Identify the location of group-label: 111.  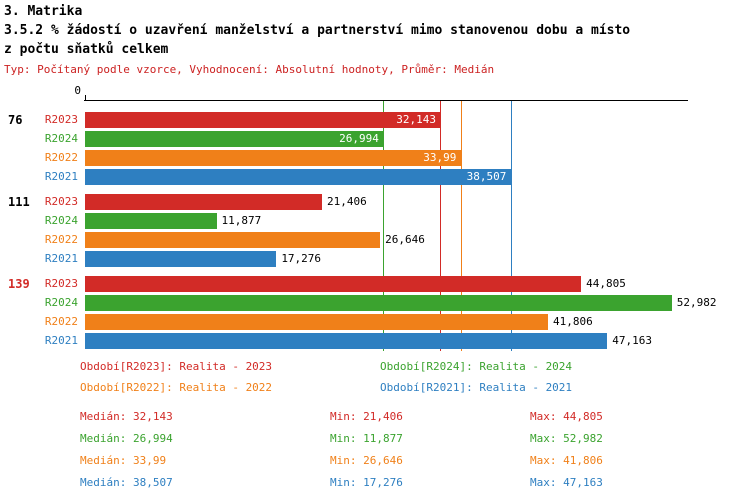
(19, 202).